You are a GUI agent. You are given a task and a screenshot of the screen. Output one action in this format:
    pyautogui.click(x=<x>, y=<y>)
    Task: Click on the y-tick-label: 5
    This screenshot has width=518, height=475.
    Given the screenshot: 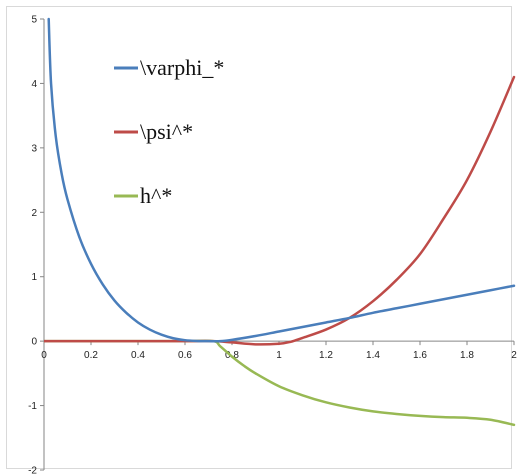 What is the action you would take?
    pyautogui.click(x=34, y=20)
    